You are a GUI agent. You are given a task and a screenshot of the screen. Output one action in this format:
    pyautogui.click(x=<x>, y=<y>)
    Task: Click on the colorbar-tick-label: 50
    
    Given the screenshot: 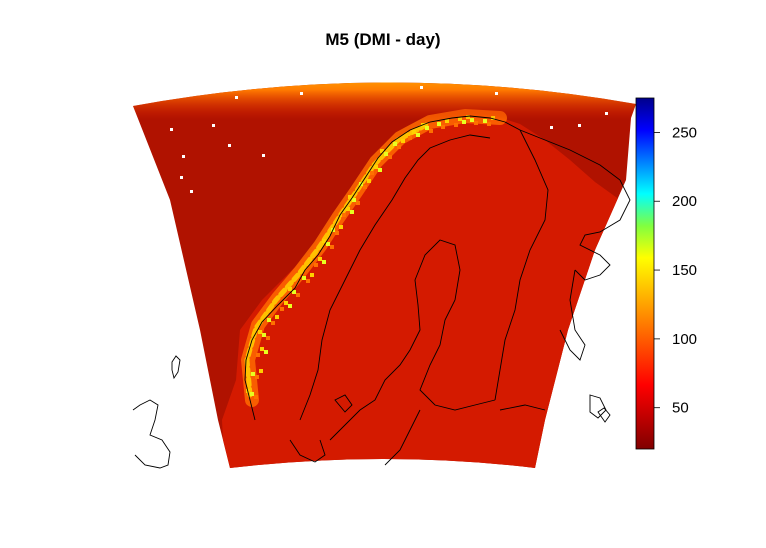 What is the action you would take?
    pyautogui.click(x=680, y=408)
    